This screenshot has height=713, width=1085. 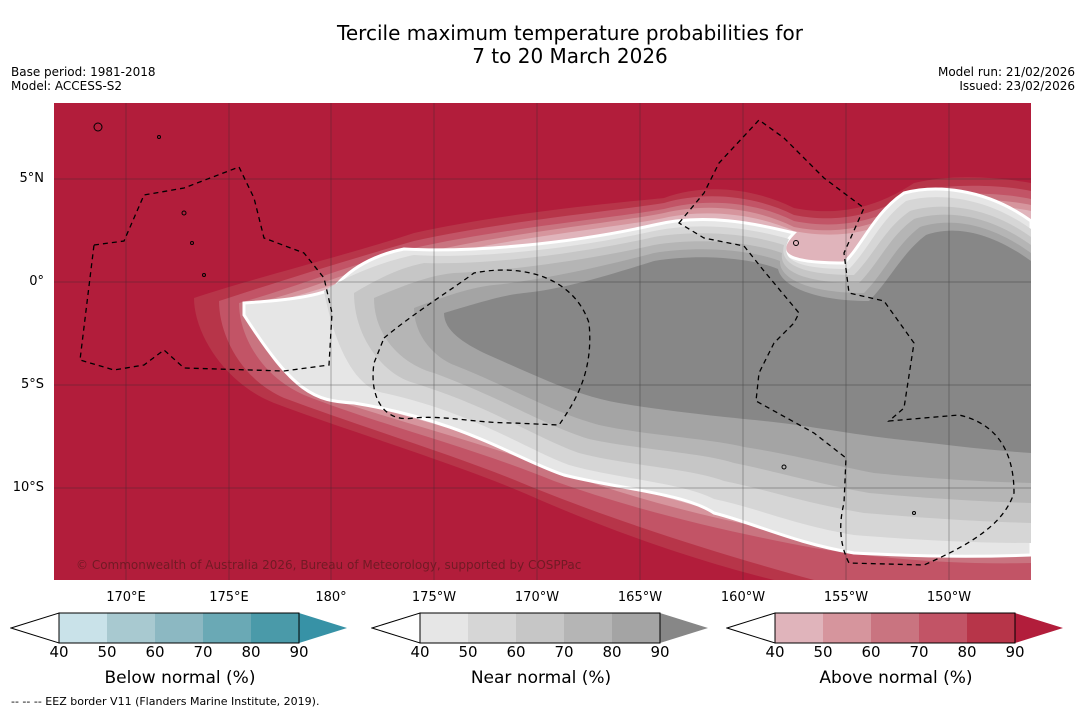 I want to click on cb-near-tick: 40, so click(x=420, y=652).